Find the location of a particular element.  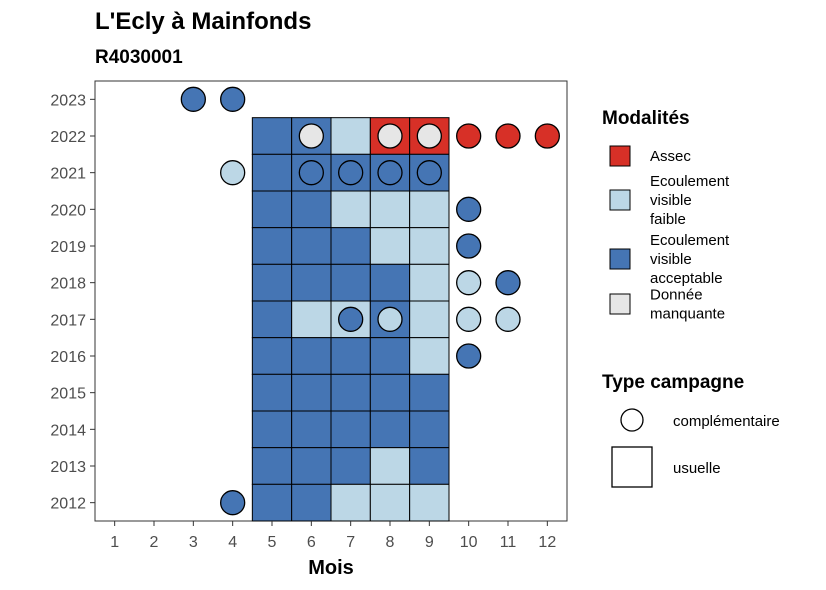

y-tick-label-2017: 2017 is located at coordinates (68, 320).